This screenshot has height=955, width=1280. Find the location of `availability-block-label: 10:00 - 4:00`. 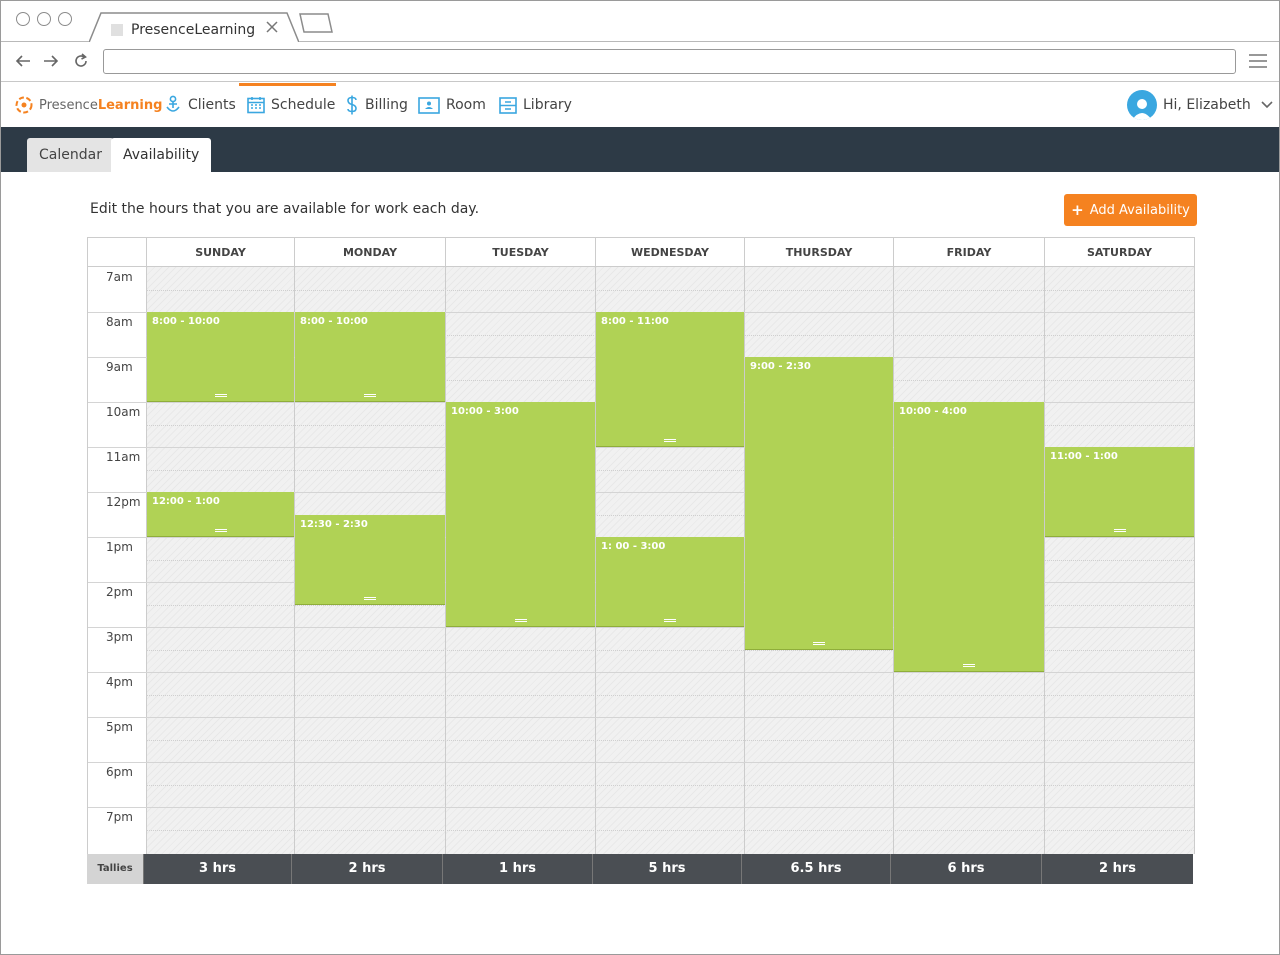

availability-block-label: 10:00 - 4:00 is located at coordinates (933, 411).